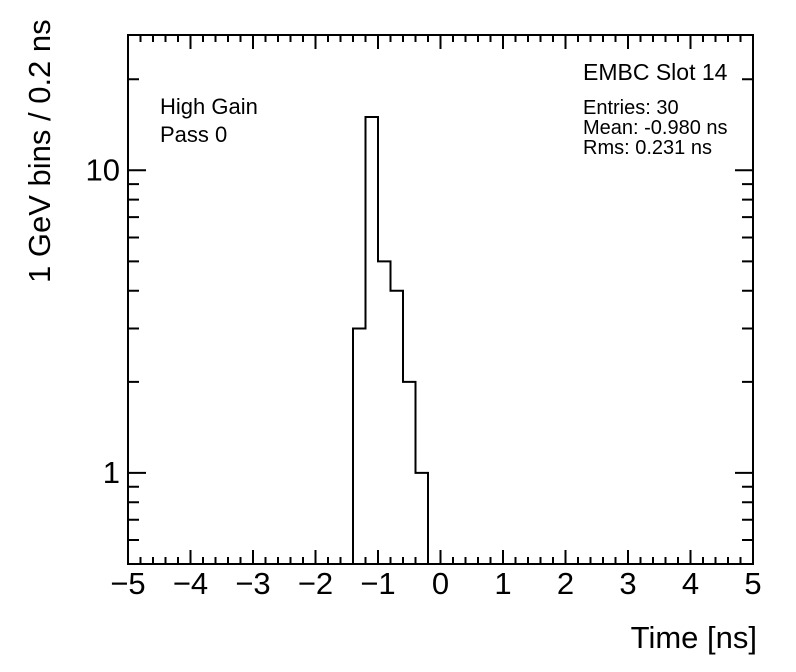 Image resolution: width=796 pixels, height=672 pixels. Describe the element at coordinates (690, 583) in the screenshot. I see `x-tick-label: 4` at that location.